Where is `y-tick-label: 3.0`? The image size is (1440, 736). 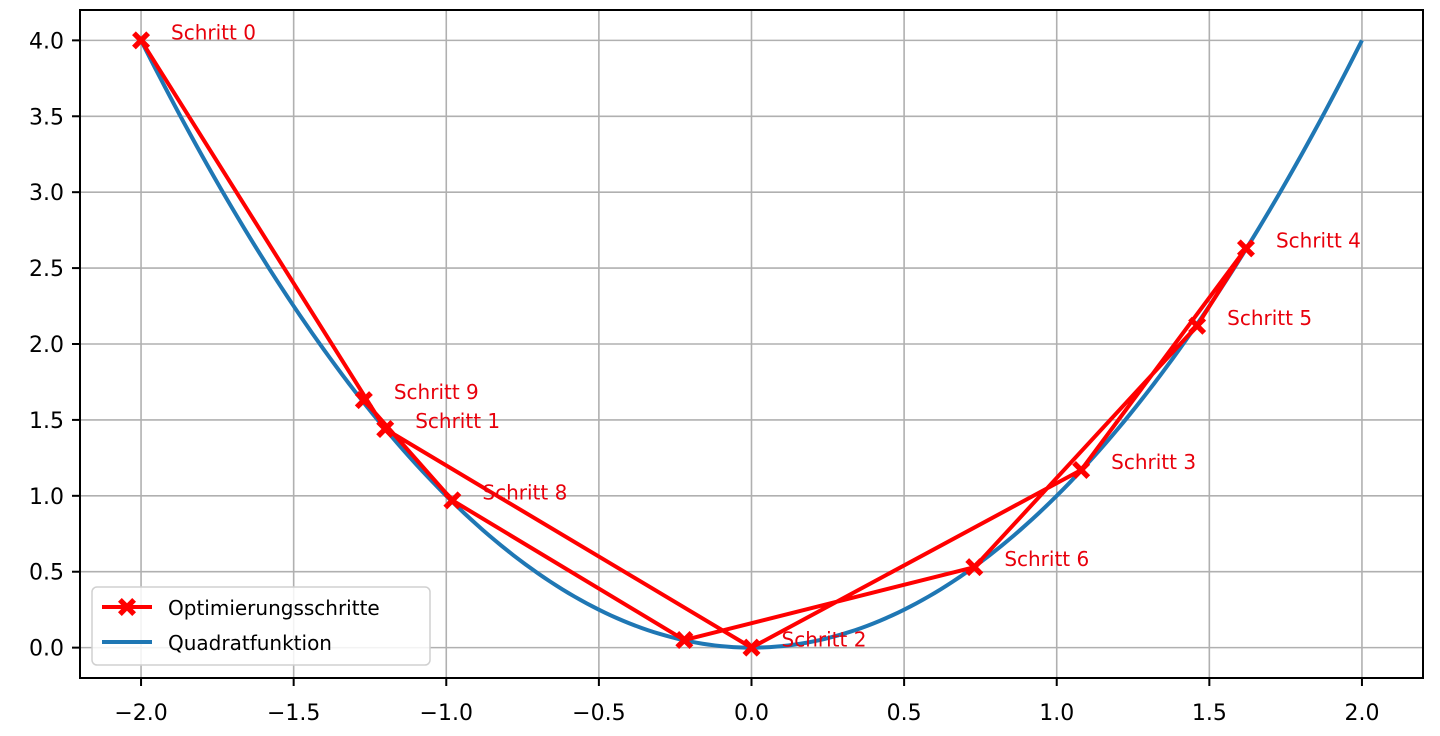 y-tick-label: 3.0 is located at coordinates (46, 193).